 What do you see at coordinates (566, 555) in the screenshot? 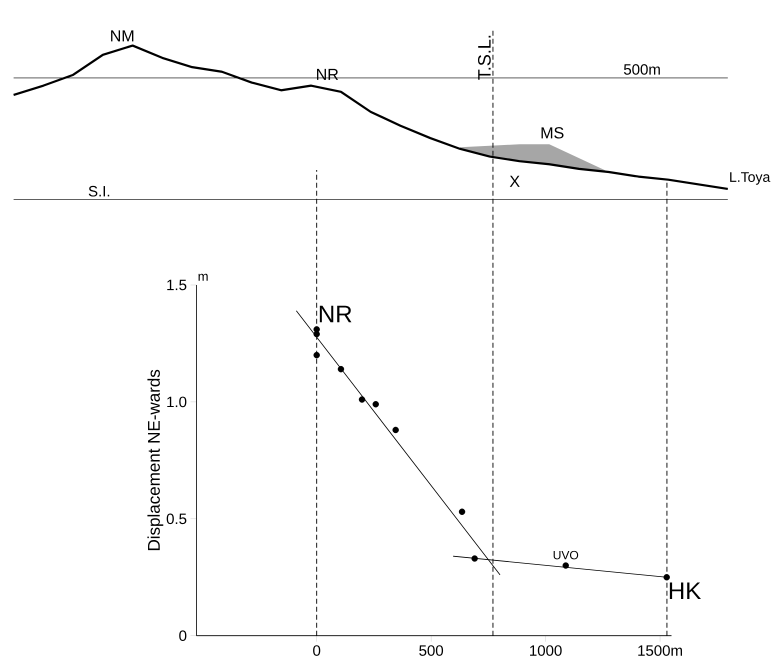
I see `annotation: UVO` at bounding box center [566, 555].